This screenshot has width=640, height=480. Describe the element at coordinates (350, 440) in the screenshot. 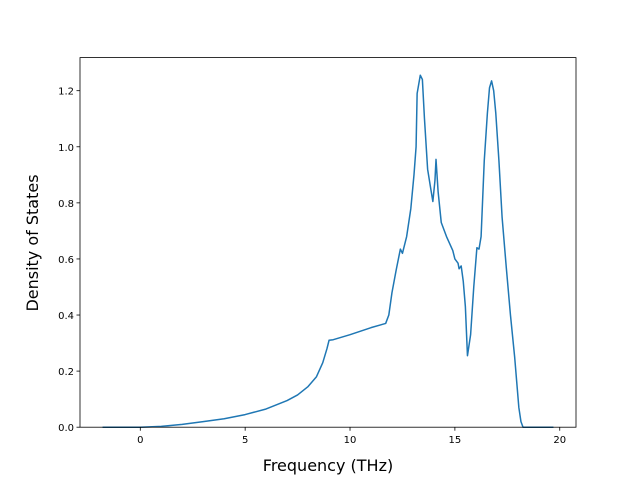

I see `x-tick-label: 10` at that location.